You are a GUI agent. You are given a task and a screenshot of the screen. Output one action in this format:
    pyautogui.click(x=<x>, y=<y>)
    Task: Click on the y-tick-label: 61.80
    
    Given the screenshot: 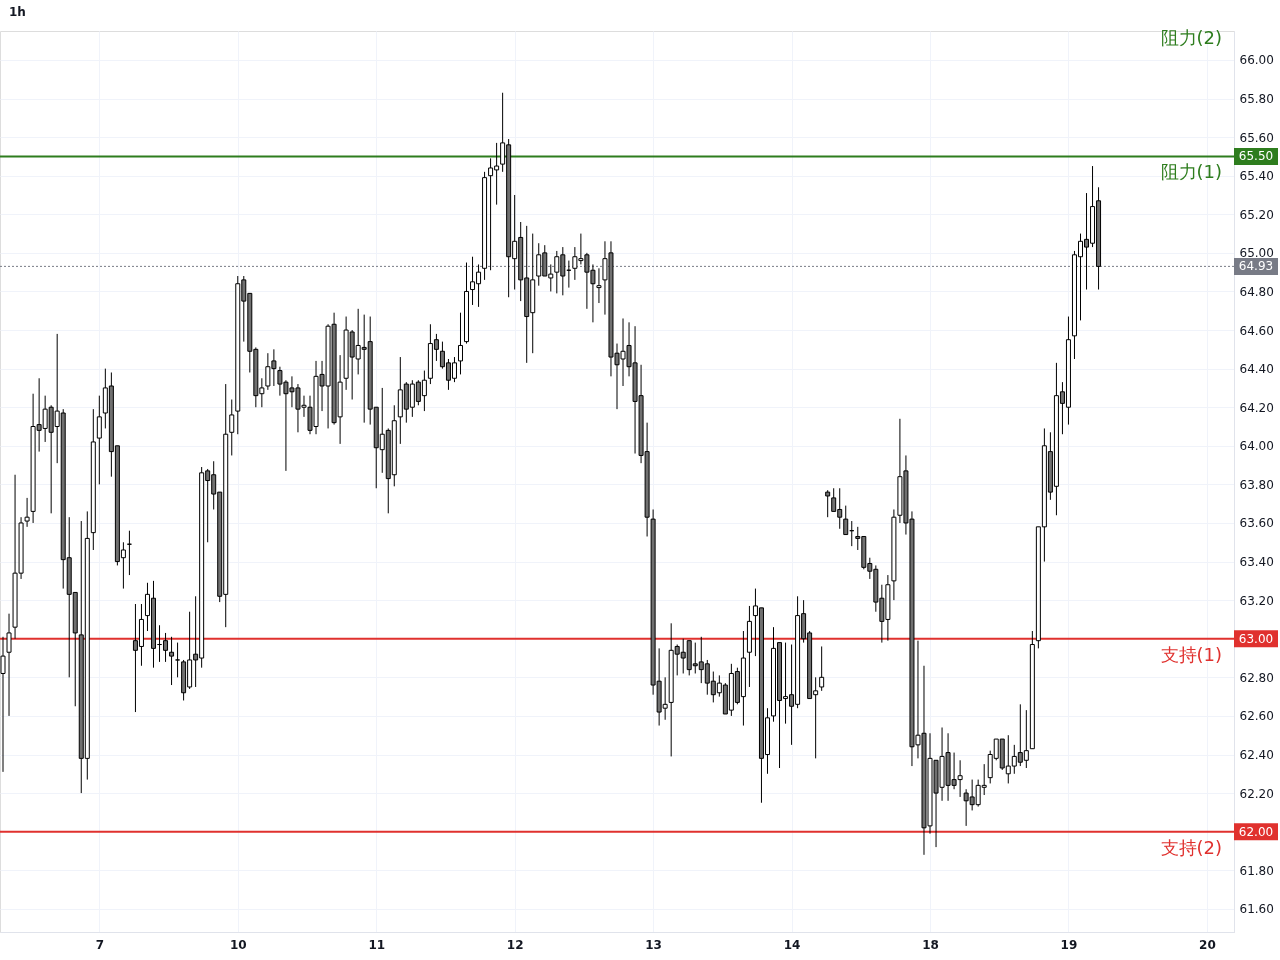 What is the action you would take?
    pyautogui.click(x=1256, y=870)
    